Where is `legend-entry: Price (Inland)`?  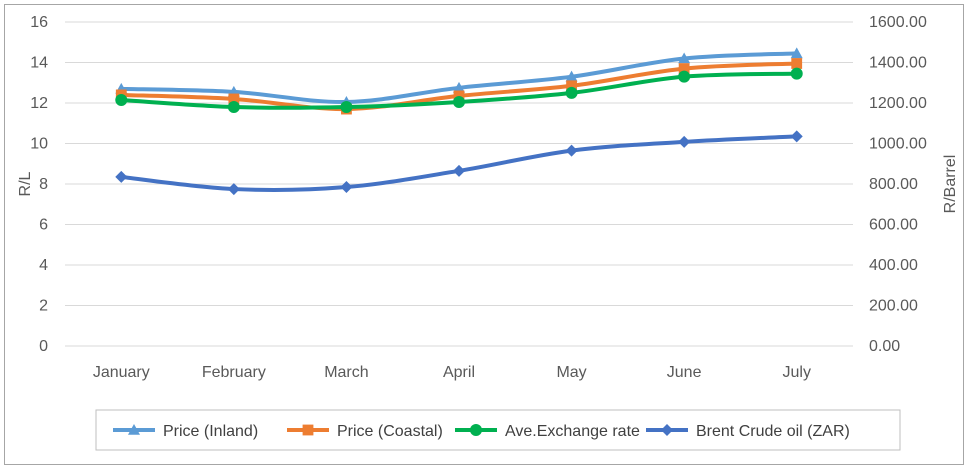
legend-entry: Price (Inland) is located at coordinates (185, 431).